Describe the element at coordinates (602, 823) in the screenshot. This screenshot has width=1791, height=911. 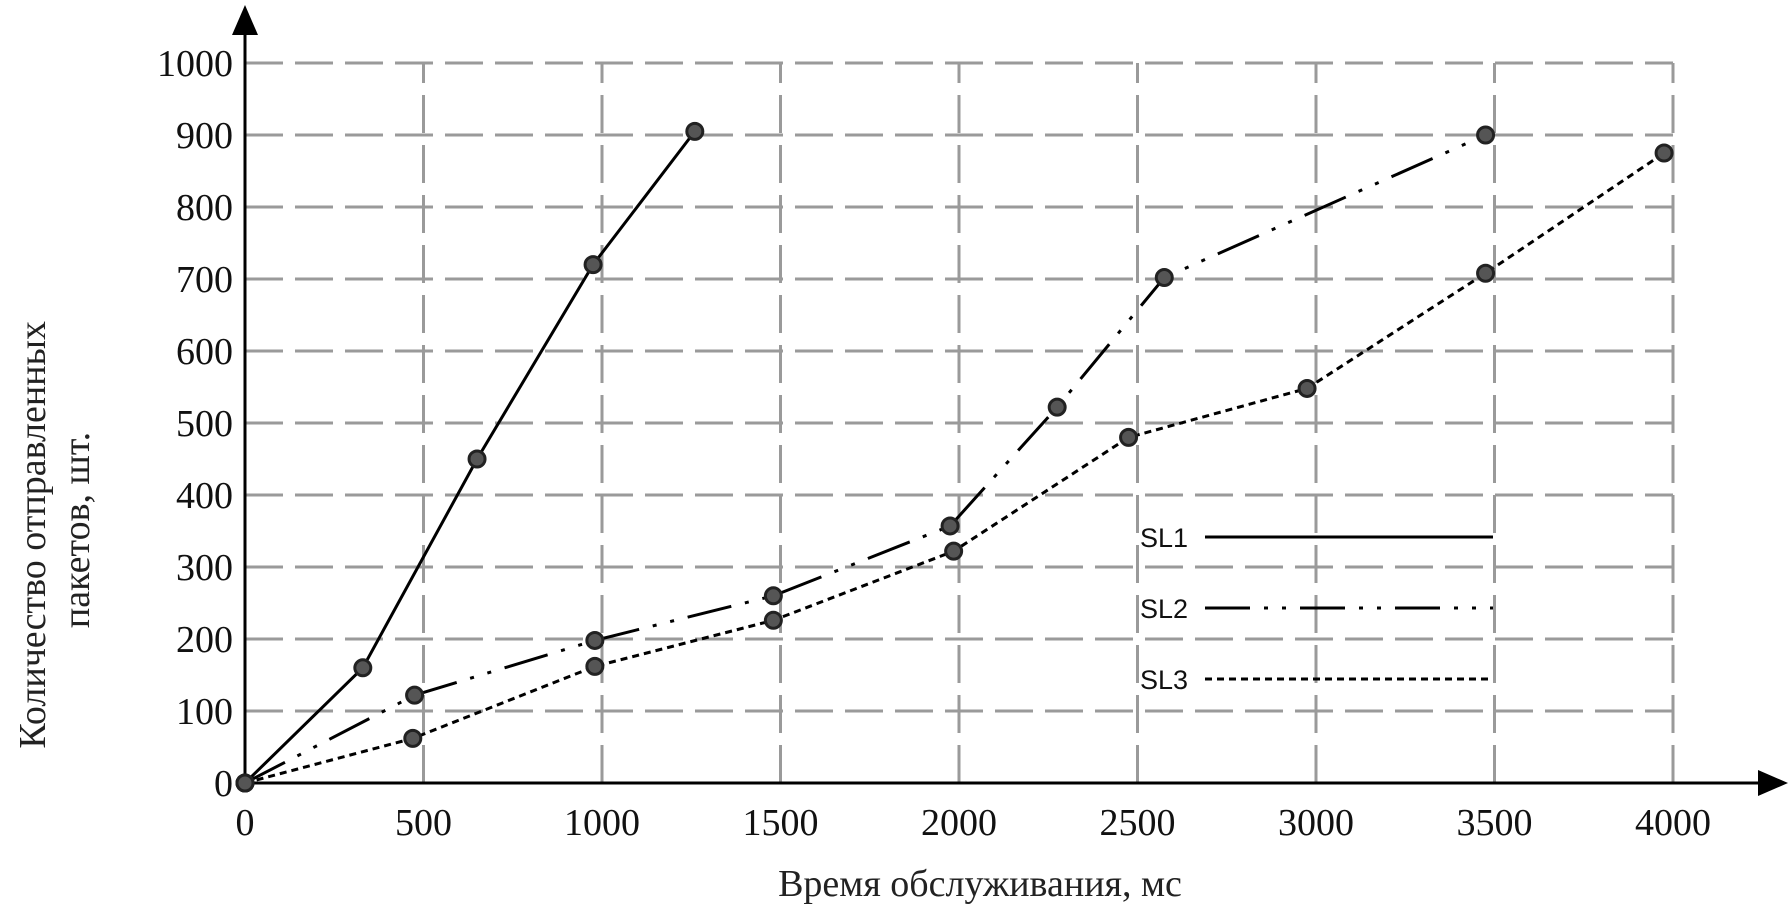
I see `x-tick-label: 1000` at that location.